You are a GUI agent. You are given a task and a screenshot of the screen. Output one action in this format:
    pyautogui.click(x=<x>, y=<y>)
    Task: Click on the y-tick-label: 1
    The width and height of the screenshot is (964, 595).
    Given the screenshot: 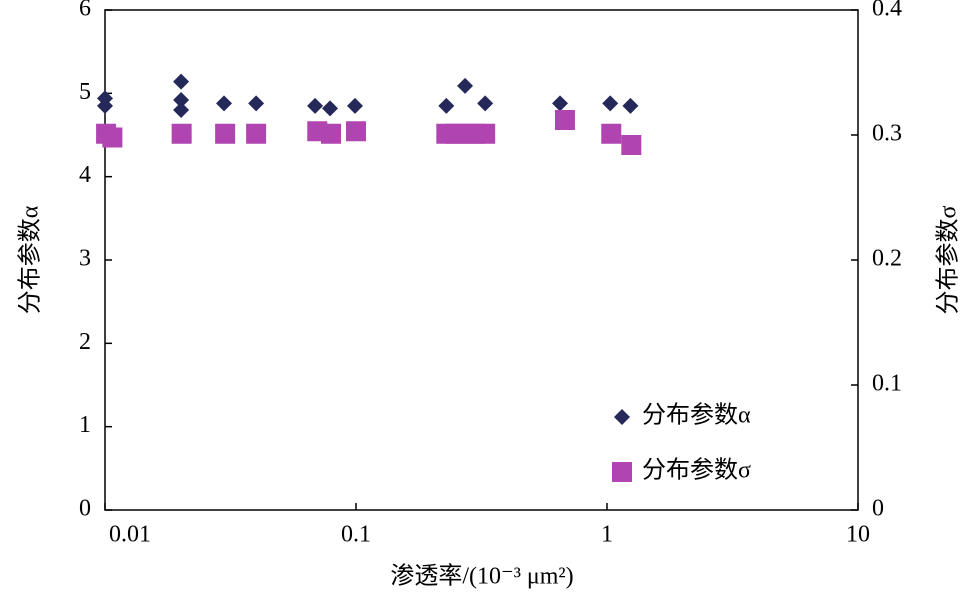 What is the action you would take?
    pyautogui.click(x=85, y=425)
    